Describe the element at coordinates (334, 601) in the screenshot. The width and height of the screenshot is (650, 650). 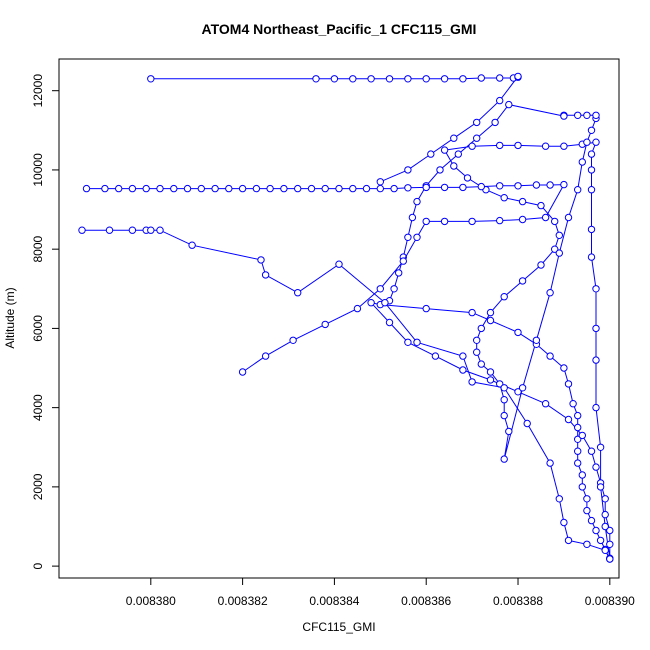
I see `x-tick-label: 0.008384` at that location.